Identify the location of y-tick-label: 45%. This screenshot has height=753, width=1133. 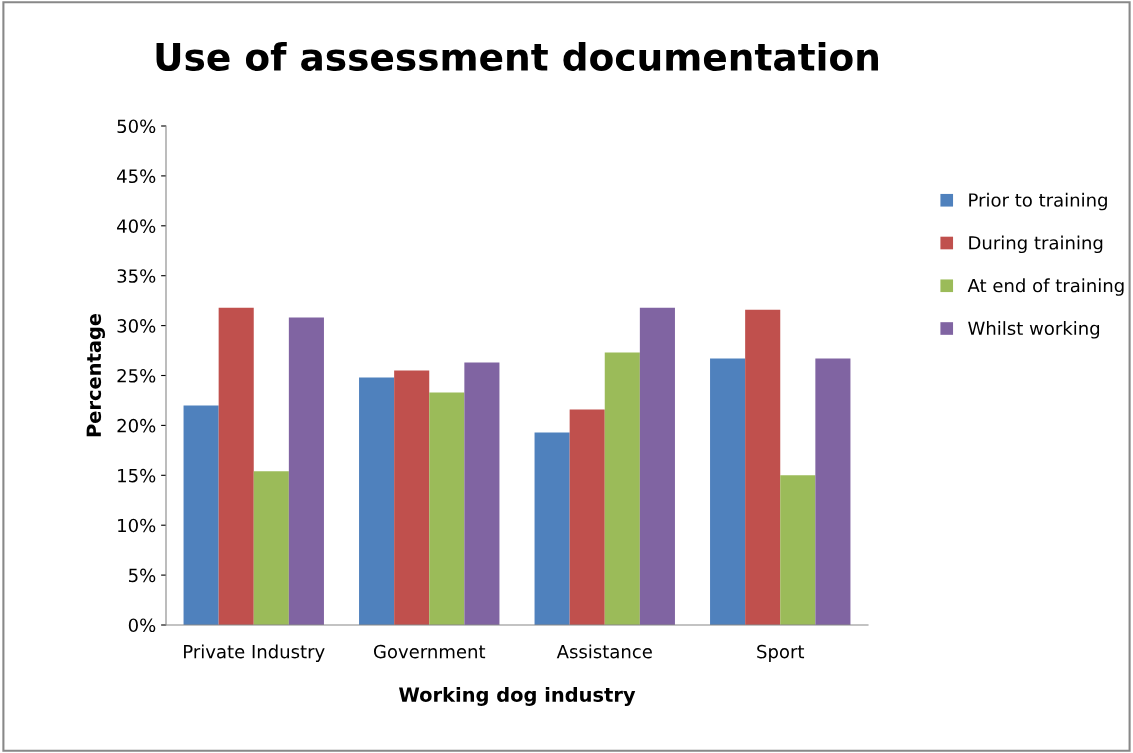
(136, 176).